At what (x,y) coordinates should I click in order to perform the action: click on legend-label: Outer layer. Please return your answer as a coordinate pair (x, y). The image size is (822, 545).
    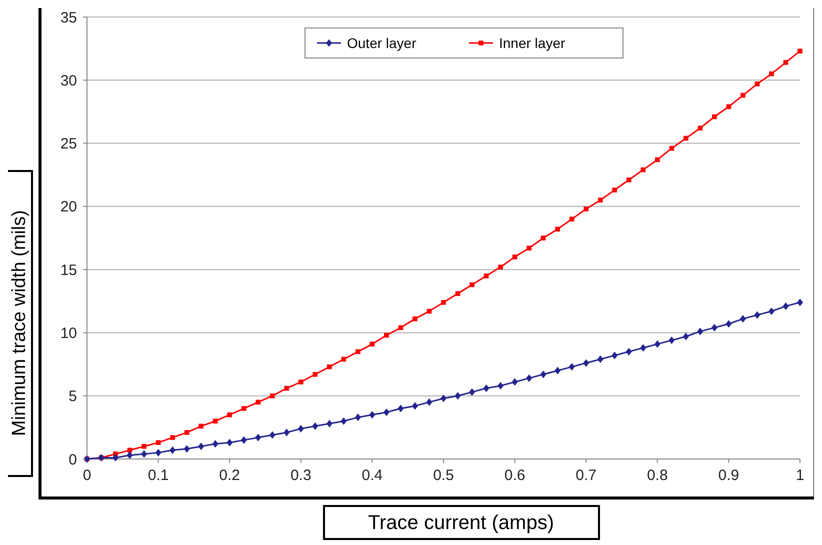
    Looking at the image, I should click on (382, 42).